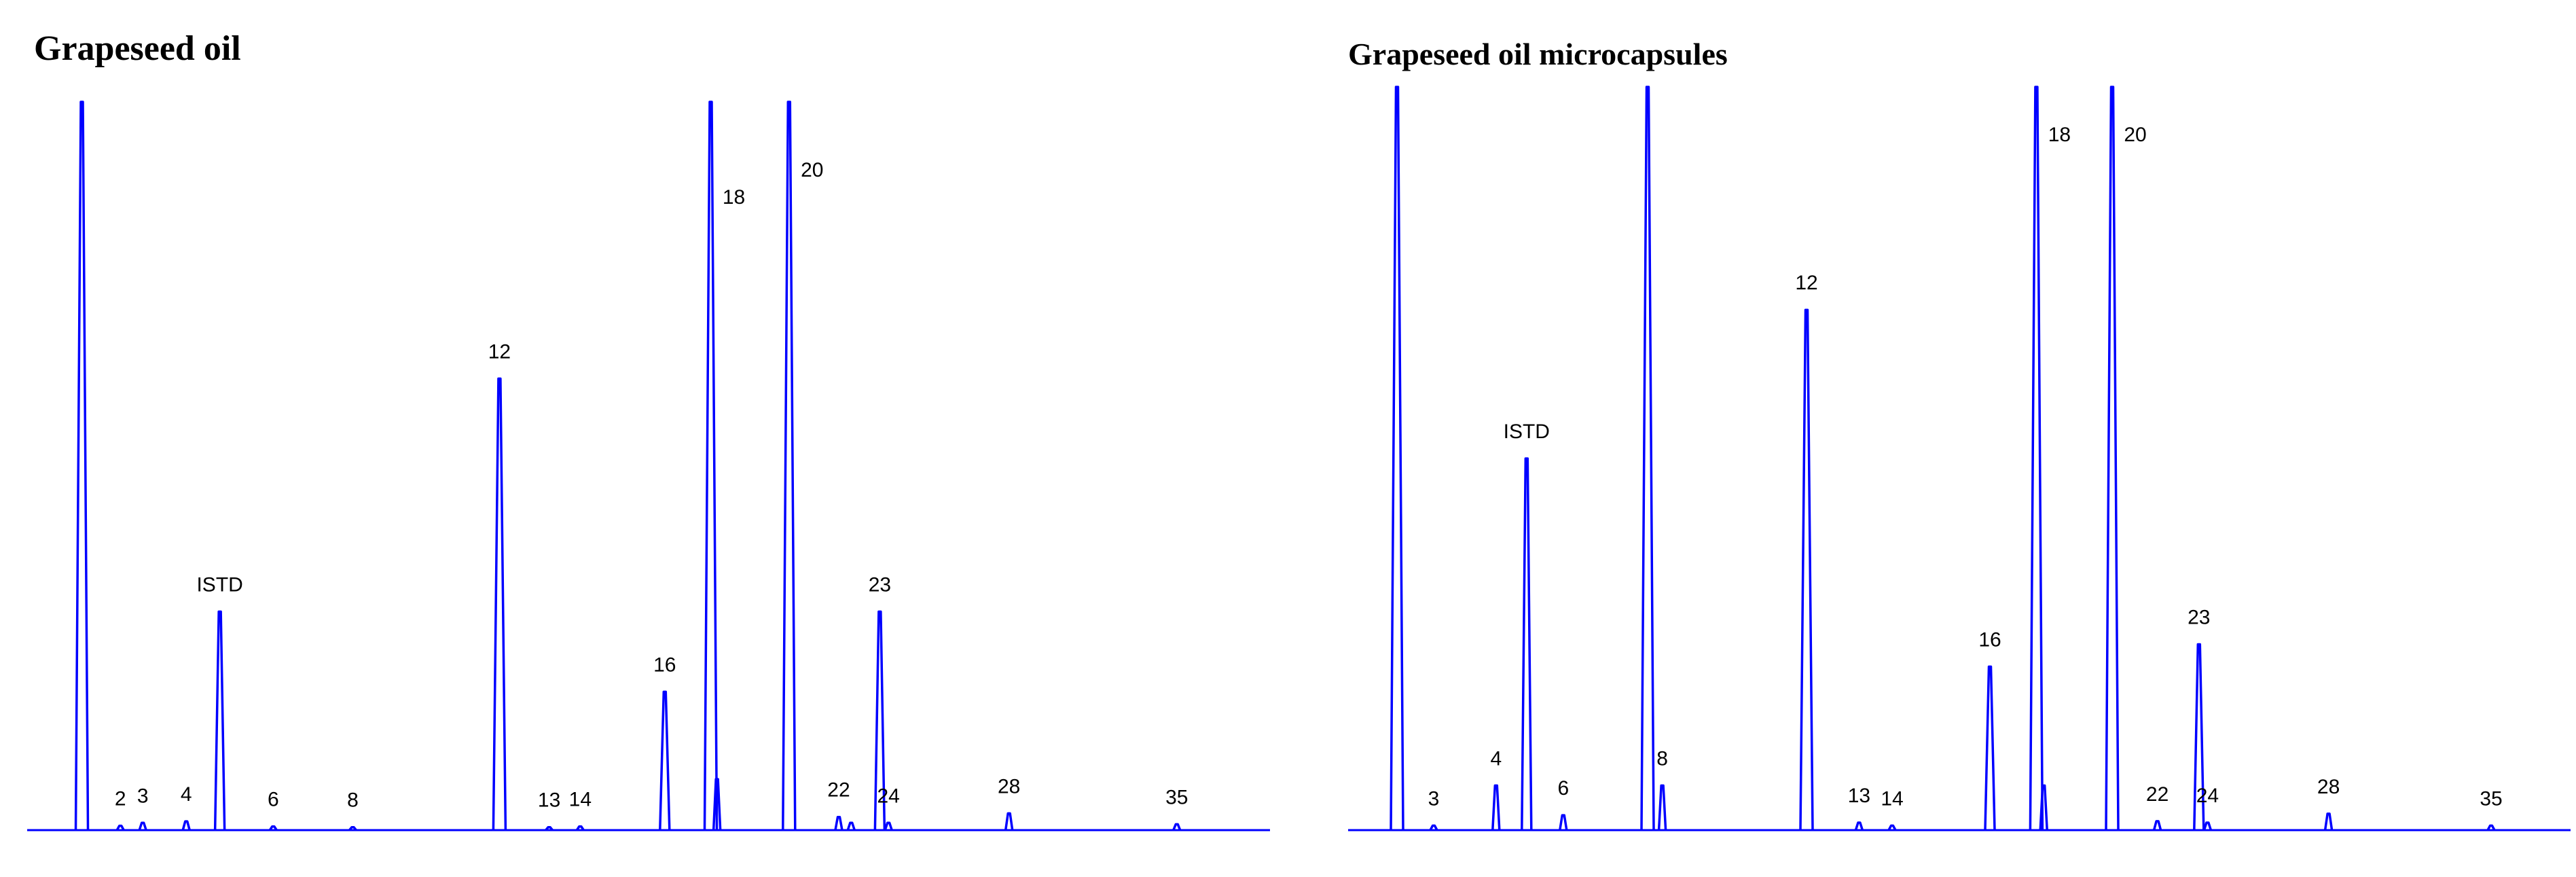 This screenshot has height=877, width=2576. Describe the element at coordinates (121, 799) in the screenshot. I see `peak-label: 2` at that location.